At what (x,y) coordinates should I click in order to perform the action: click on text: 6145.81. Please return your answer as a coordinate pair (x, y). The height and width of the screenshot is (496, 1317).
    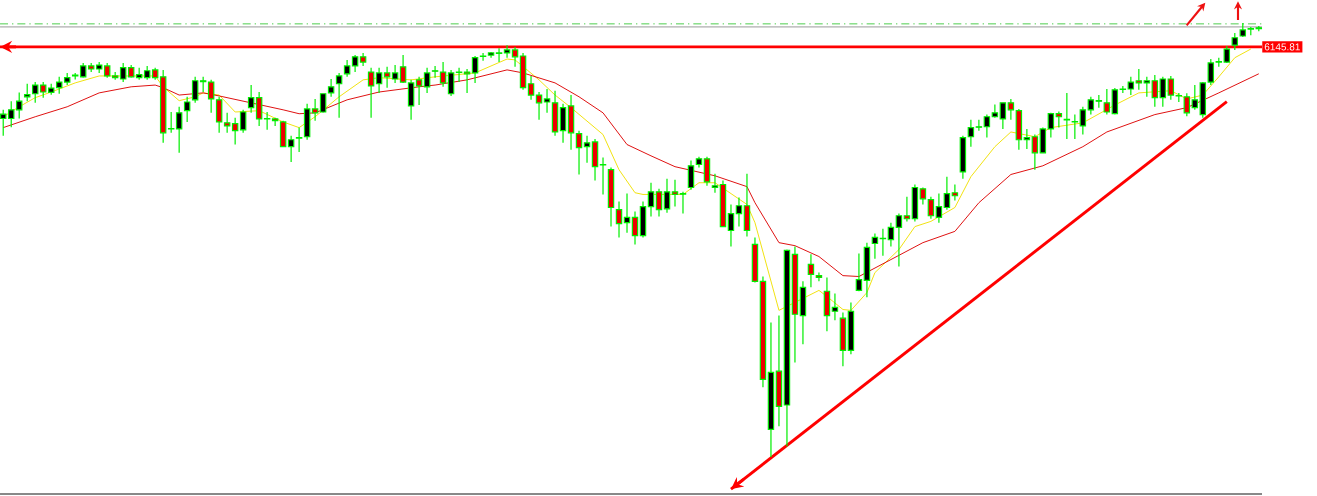
    Looking at the image, I should click on (1282, 47).